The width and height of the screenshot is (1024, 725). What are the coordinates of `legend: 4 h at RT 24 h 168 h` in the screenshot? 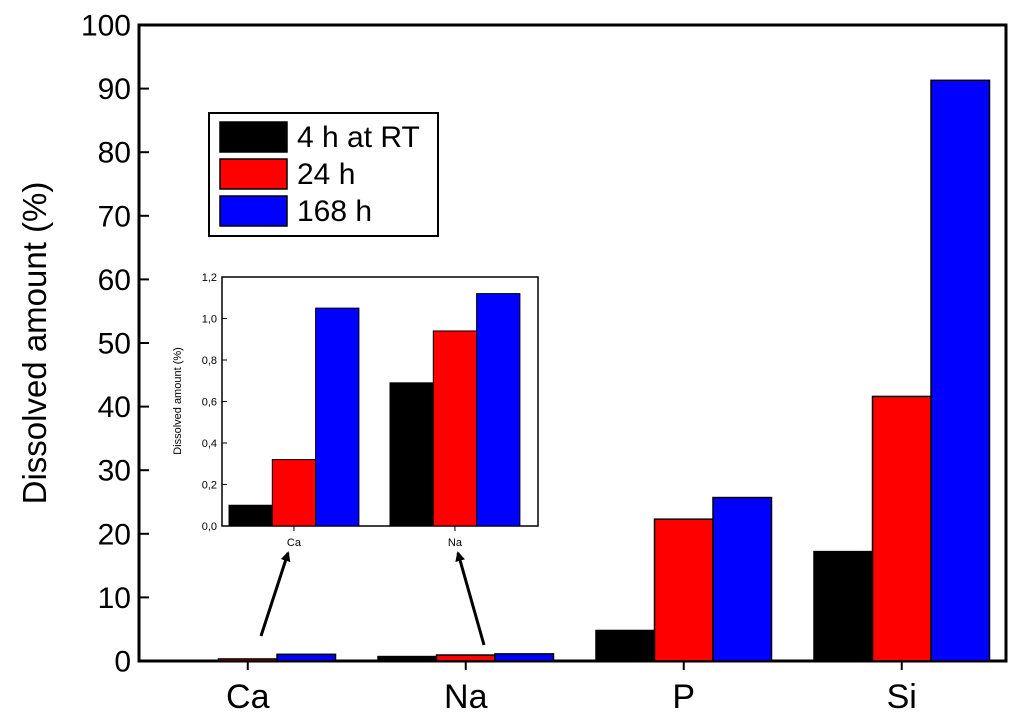 It's located at (323, 174).